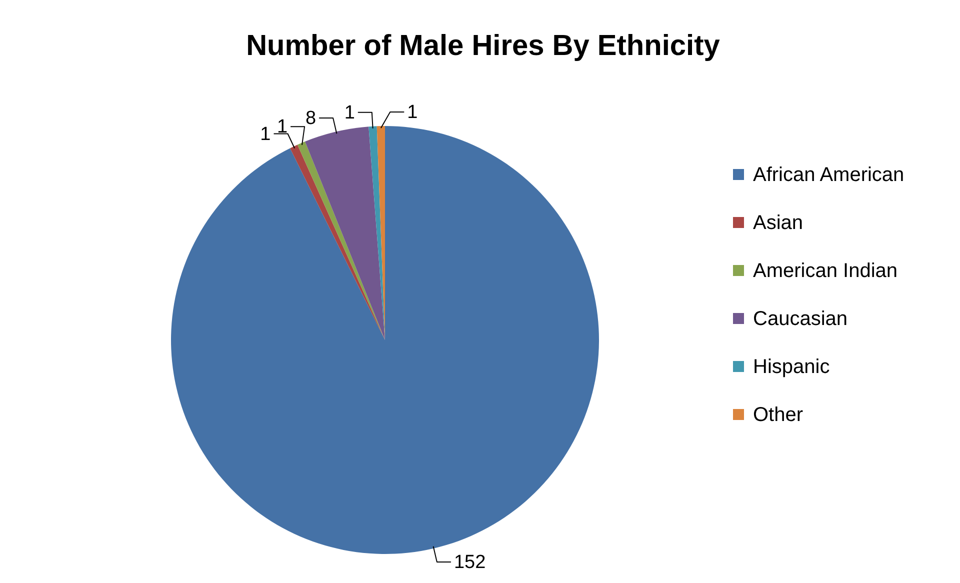  What do you see at coordinates (376, 233) in the screenshot?
I see `pie-slice` at bounding box center [376, 233].